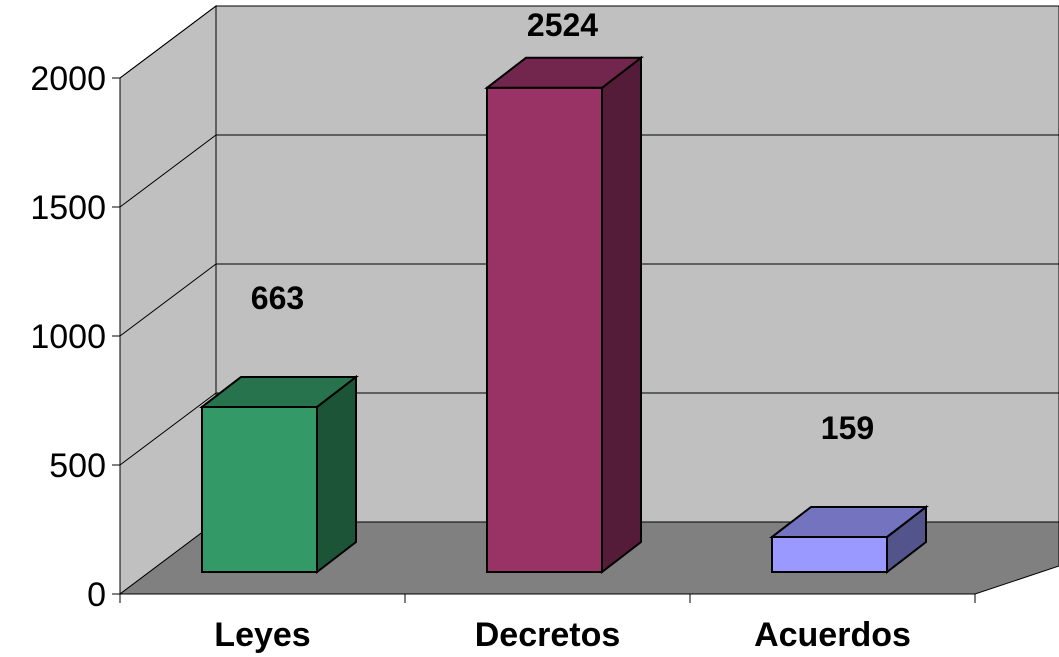  What do you see at coordinates (68, 208) in the screenshot?
I see `y-tick-label: 1500` at bounding box center [68, 208].